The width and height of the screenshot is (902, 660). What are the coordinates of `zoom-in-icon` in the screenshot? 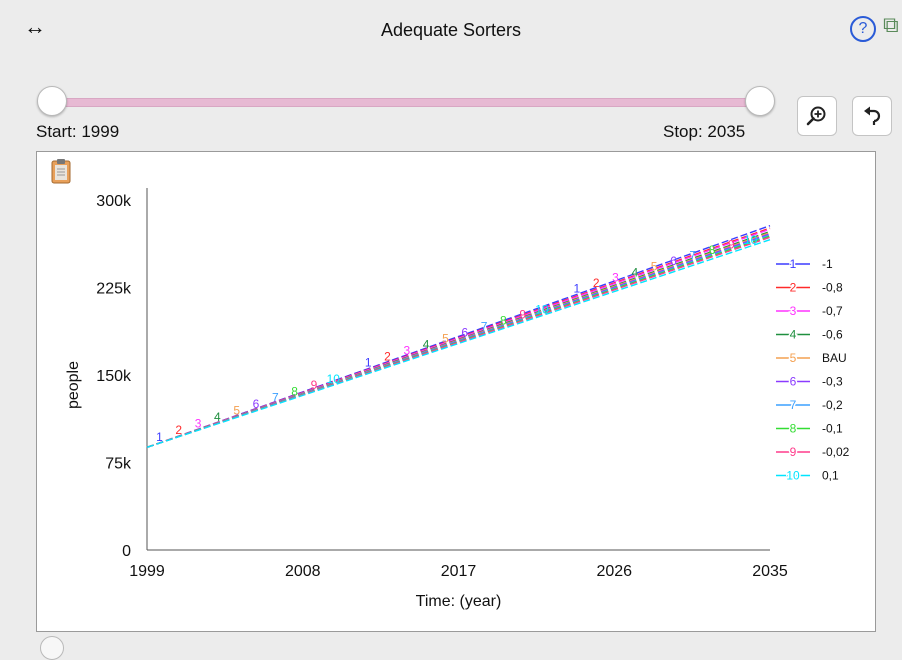 It's located at (816, 116).